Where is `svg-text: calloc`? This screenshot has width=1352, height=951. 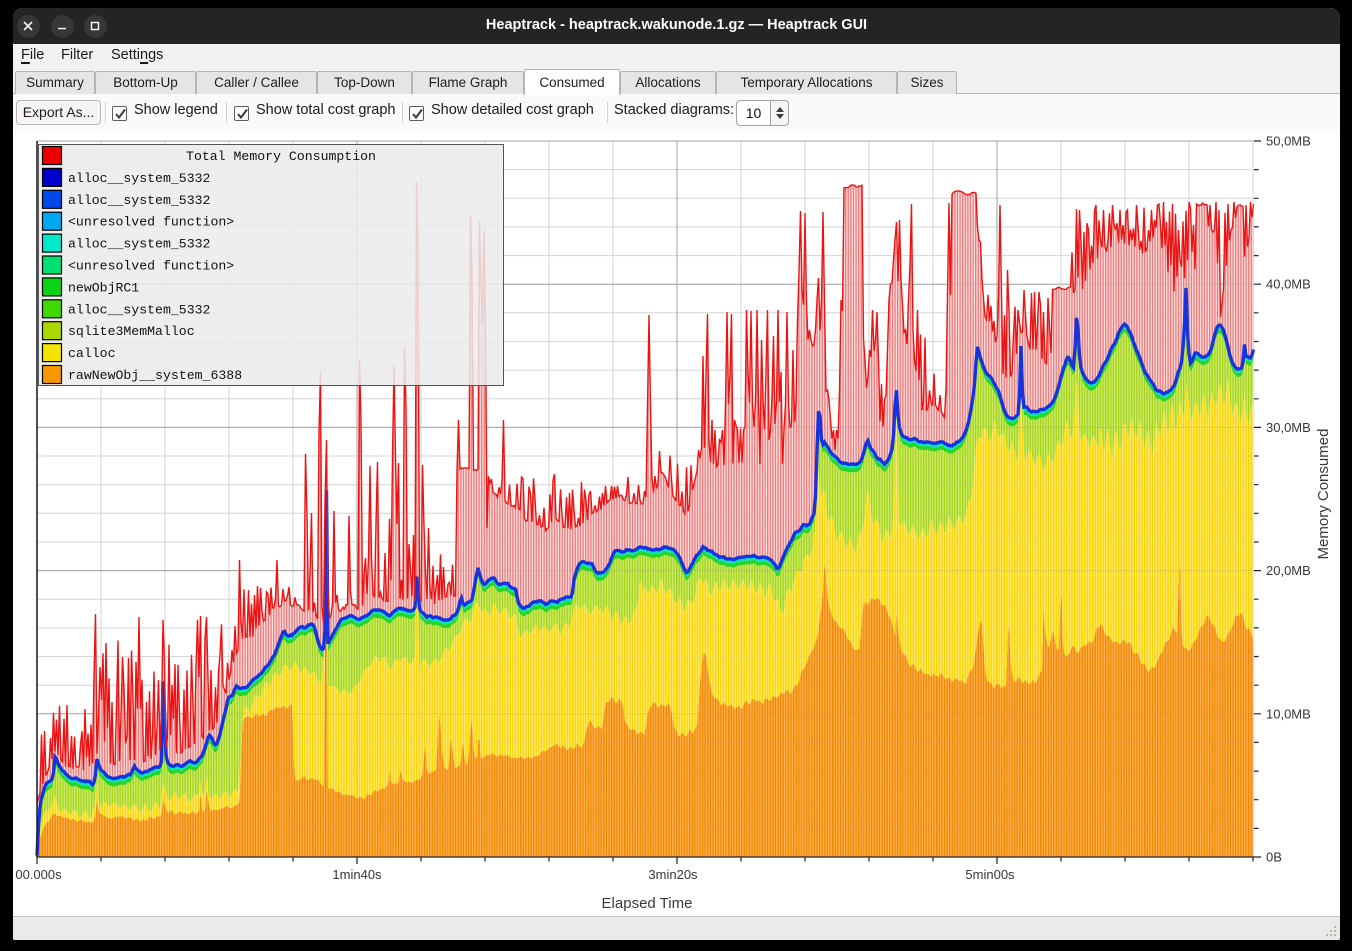 svg-text: calloc is located at coordinates (91, 353).